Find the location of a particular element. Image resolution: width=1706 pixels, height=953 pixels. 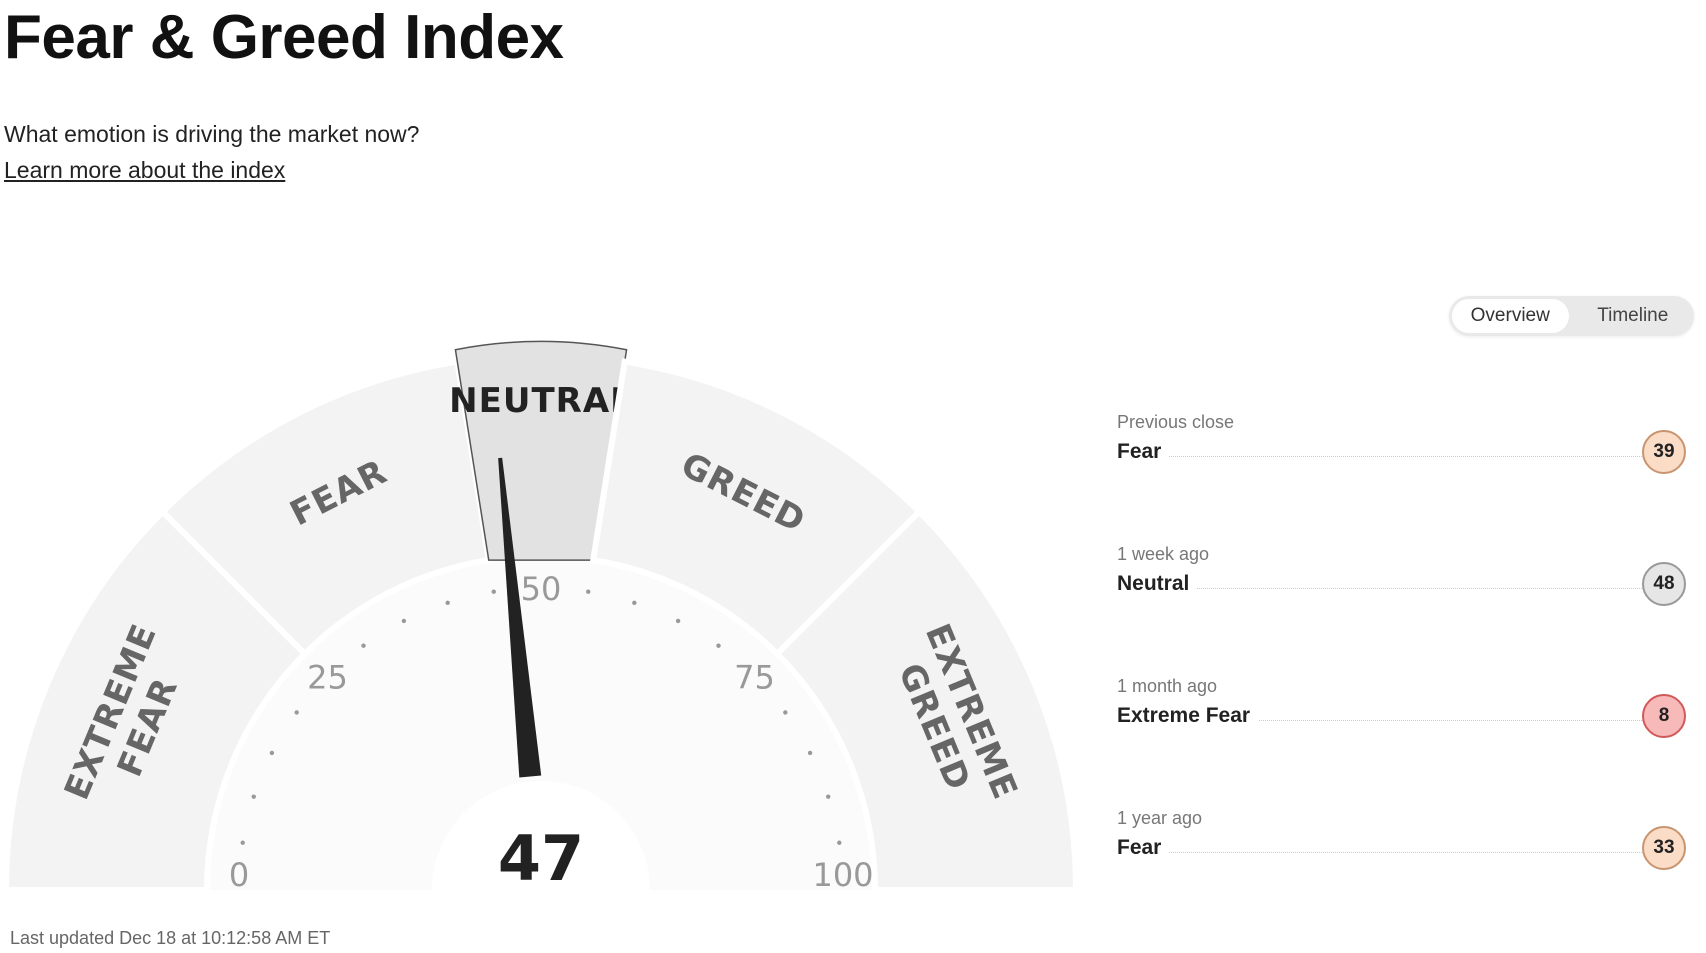

gauge-band-label: NEUTRAL is located at coordinates (541, 401).